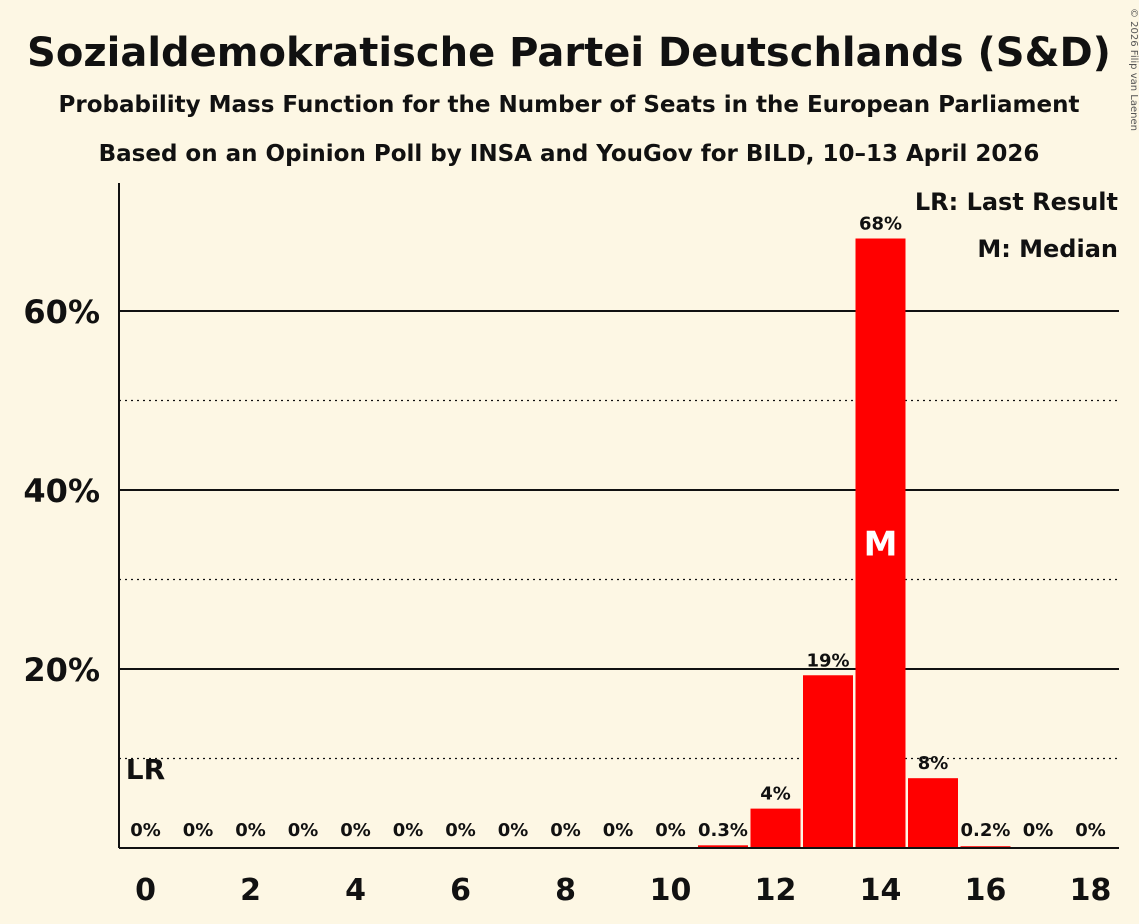 The width and height of the screenshot is (1139, 924). What do you see at coordinates (618, 830) in the screenshot?
I see `data-label-9: 0%` at bounding box center [618, 830].